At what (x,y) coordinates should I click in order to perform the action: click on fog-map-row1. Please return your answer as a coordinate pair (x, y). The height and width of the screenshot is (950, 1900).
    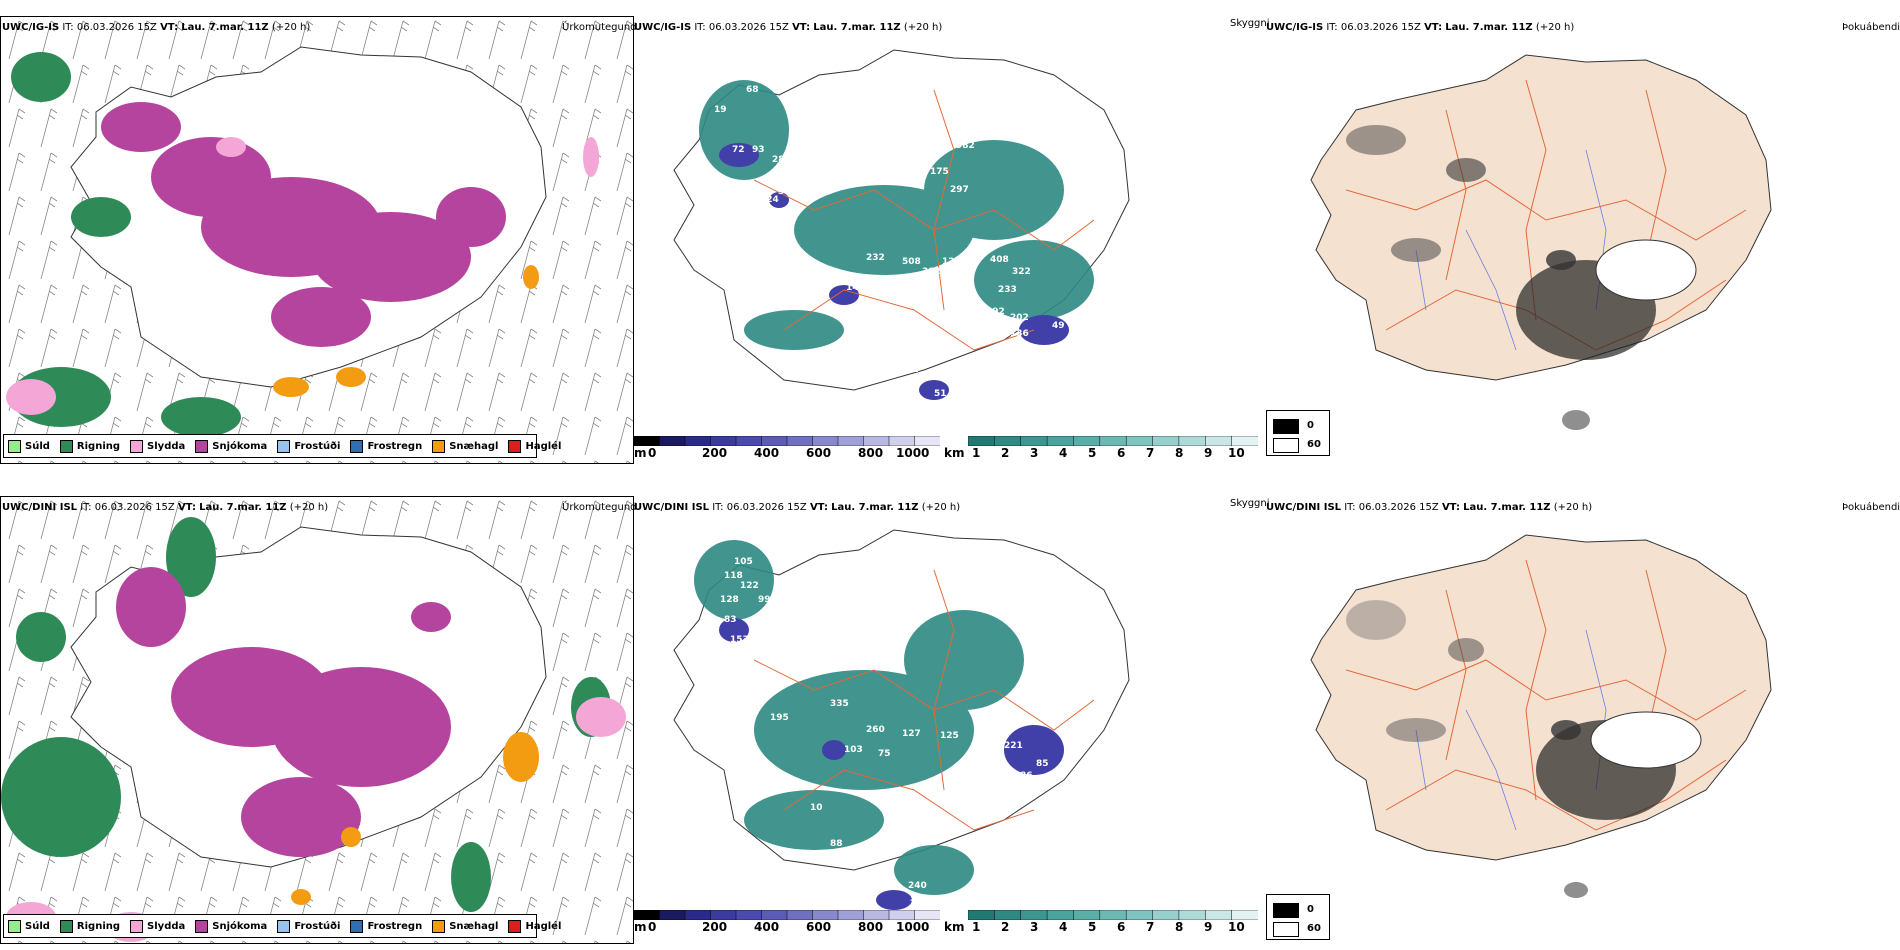
    Looking at the image, I should click on (1541, 242).